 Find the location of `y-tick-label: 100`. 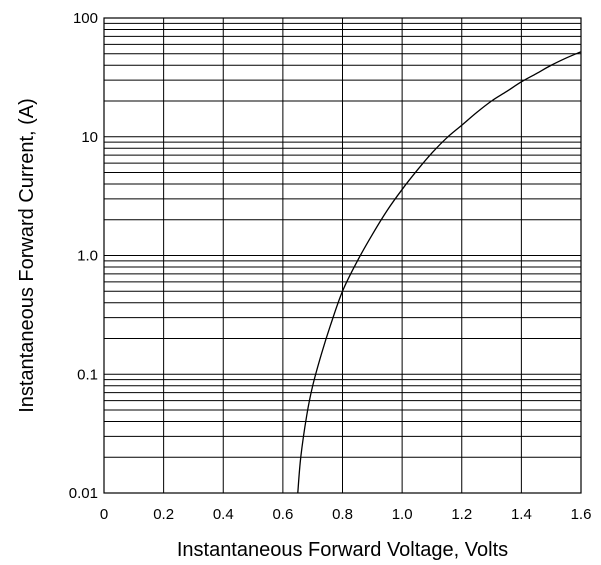

y-tick-label: 100 is located at coordinates (85, 18).